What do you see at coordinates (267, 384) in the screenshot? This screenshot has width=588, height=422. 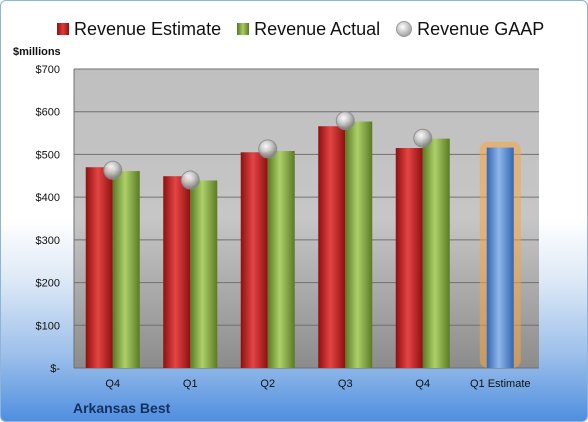 I see `x-tick-label: Q2` at bounding box center [267, 384].